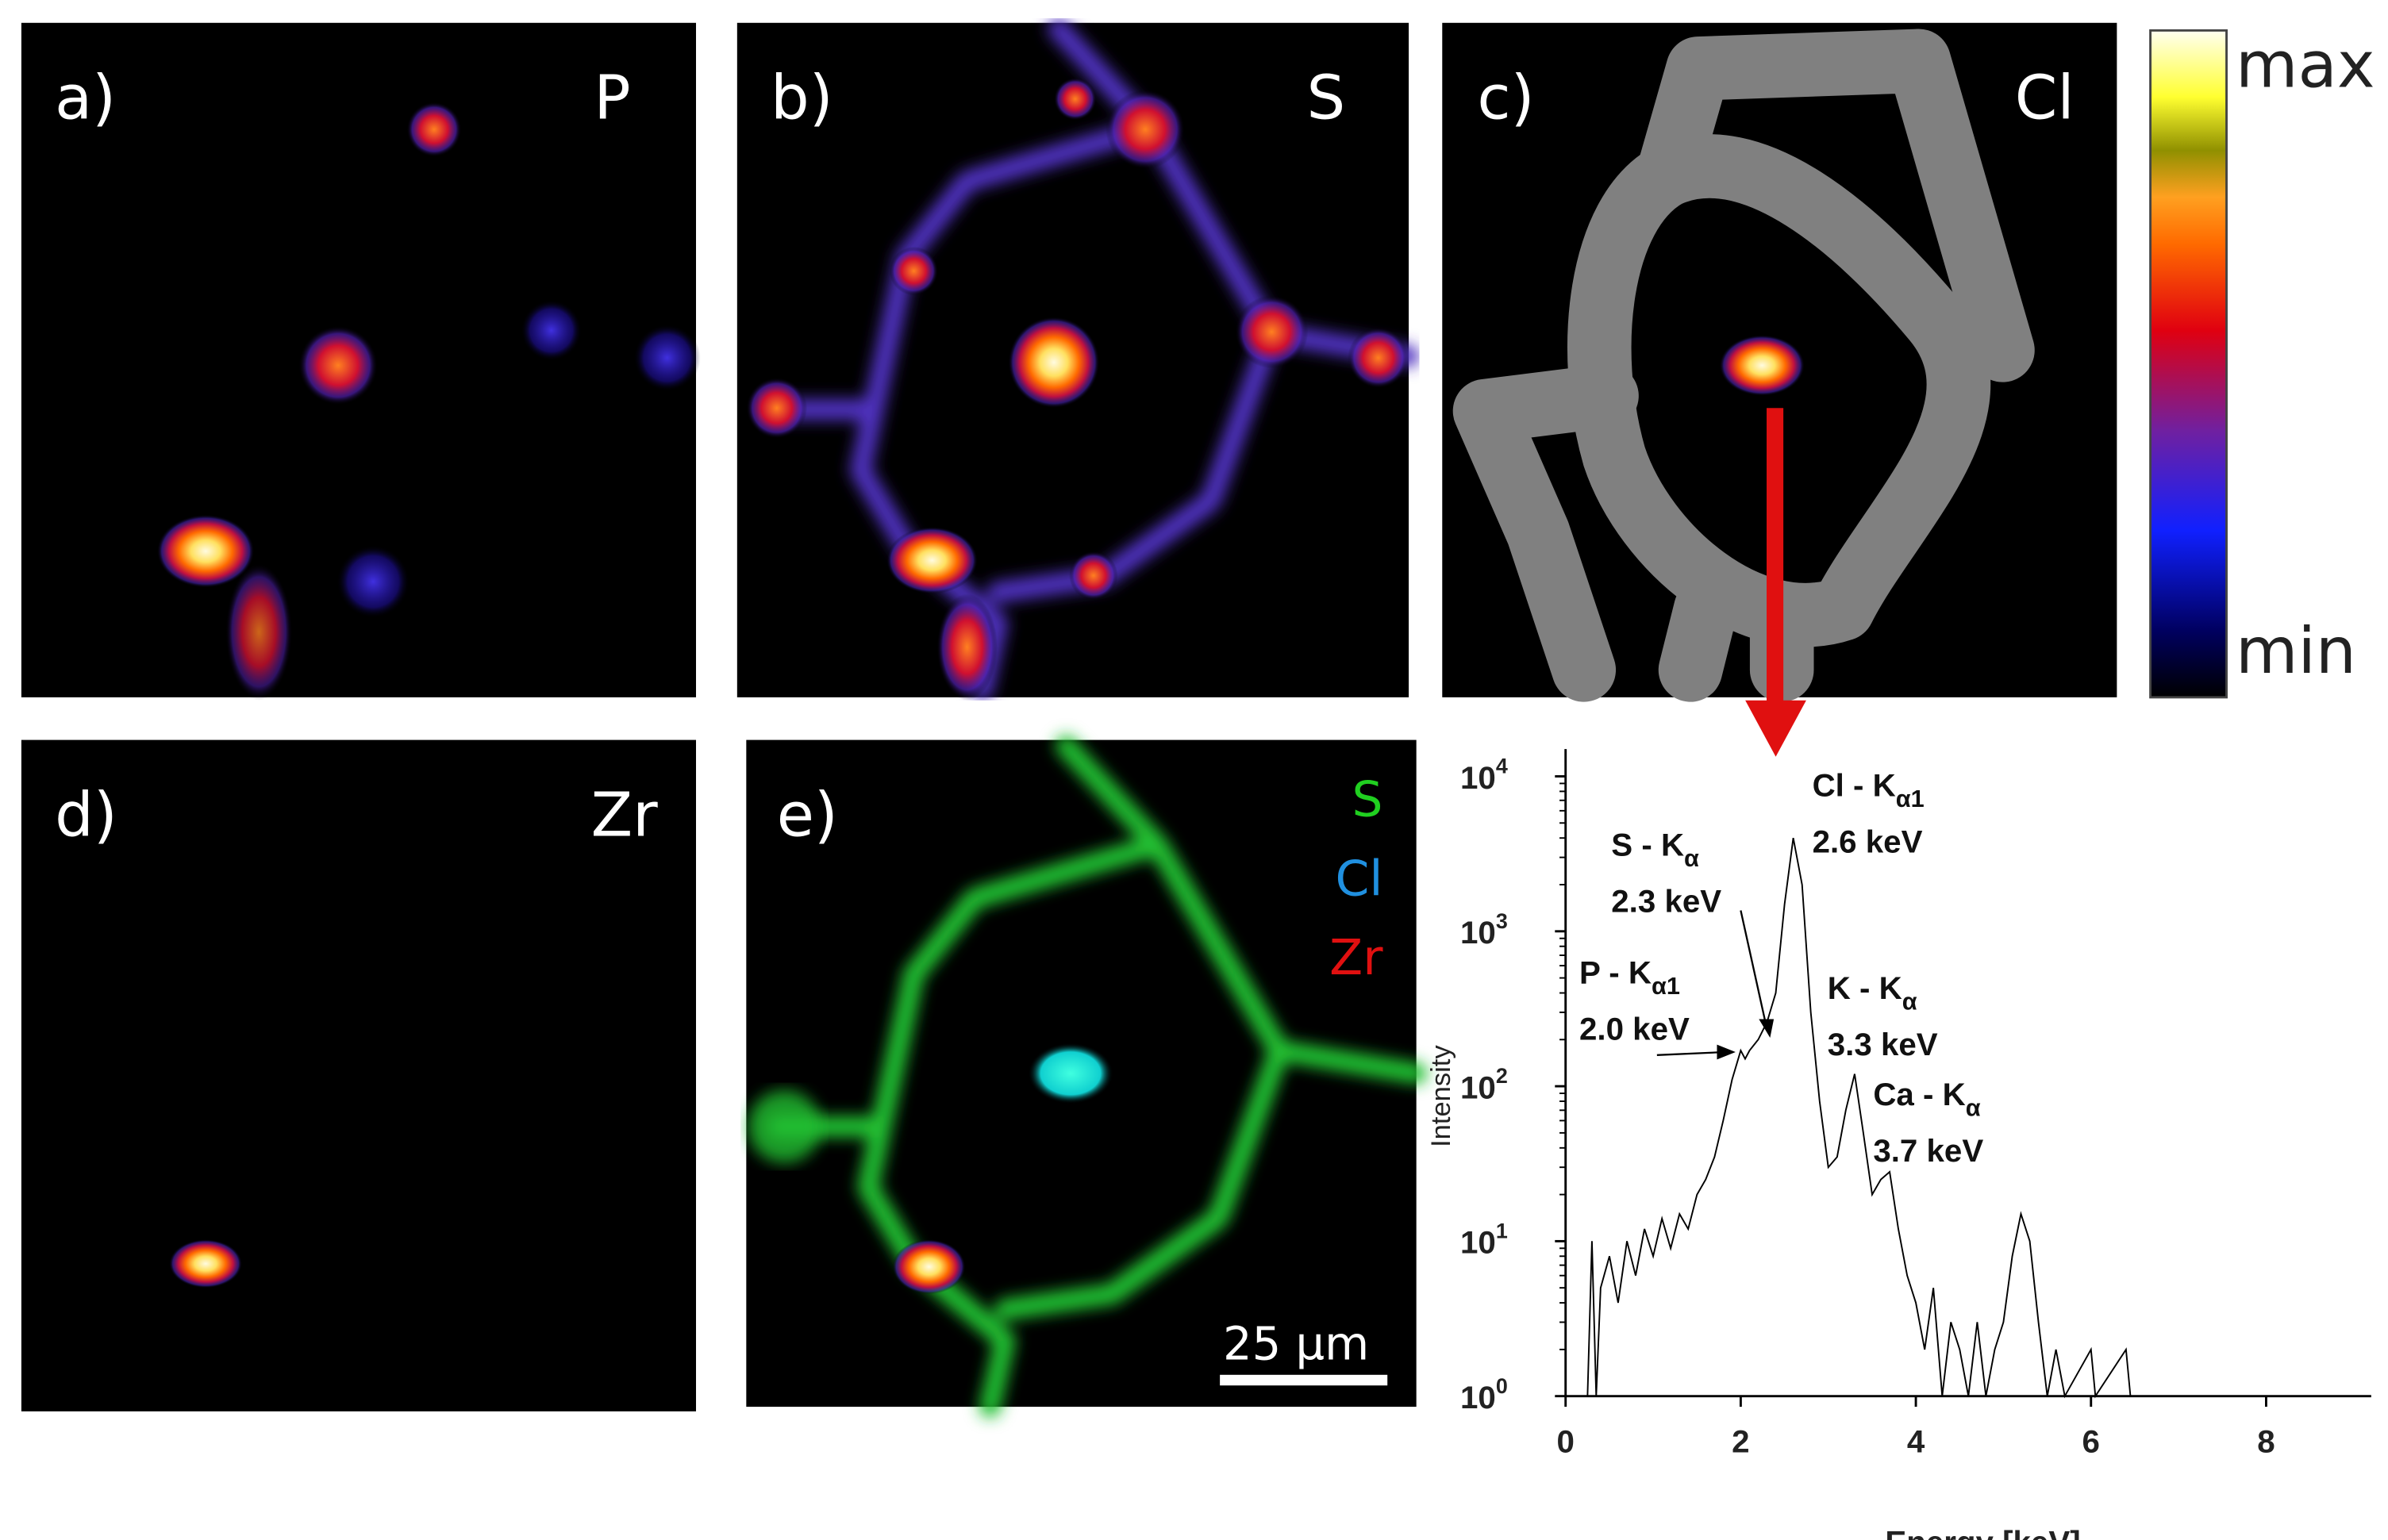  Describe the element at coordinates (1502, 921) in the screenshot. I see `y-tick-exponent: 3` at that location.